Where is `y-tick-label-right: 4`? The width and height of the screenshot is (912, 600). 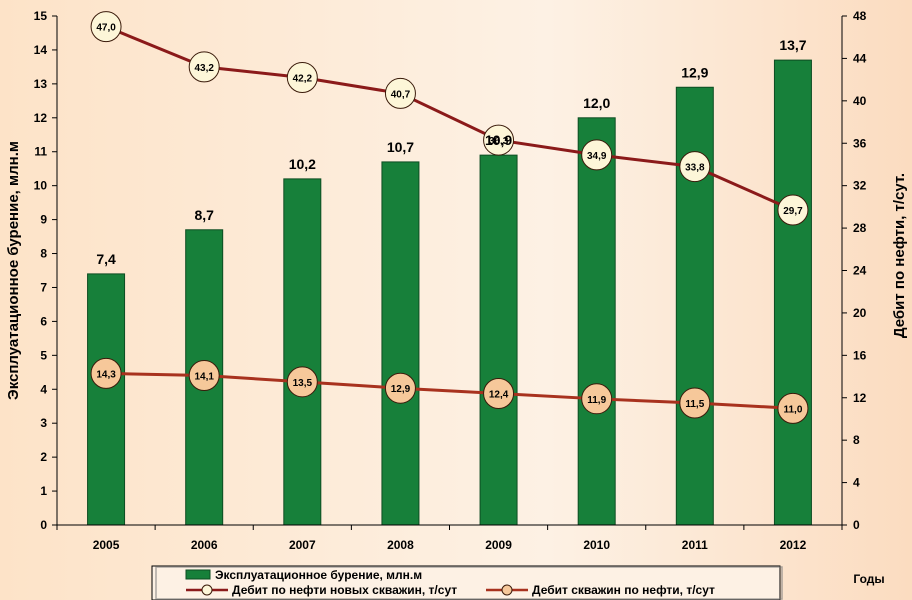
y-tick-label-right: 4 is located at coordinates (856, 483).